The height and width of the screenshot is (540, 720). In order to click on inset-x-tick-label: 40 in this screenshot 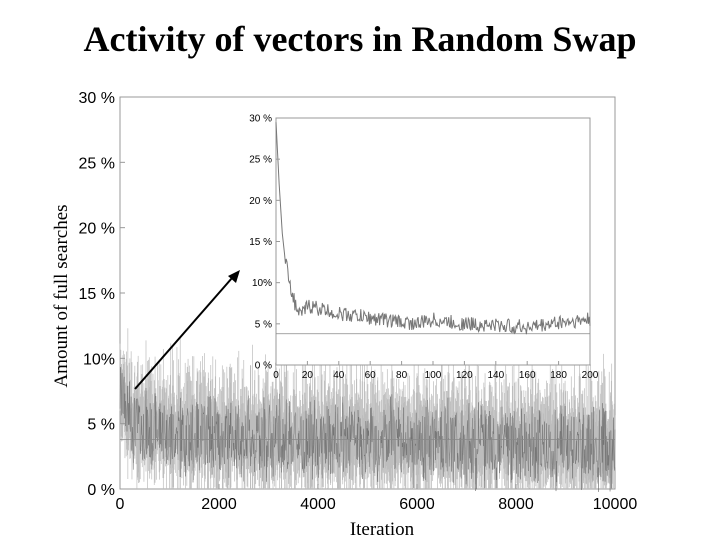, I will do `click(339, 375)`.